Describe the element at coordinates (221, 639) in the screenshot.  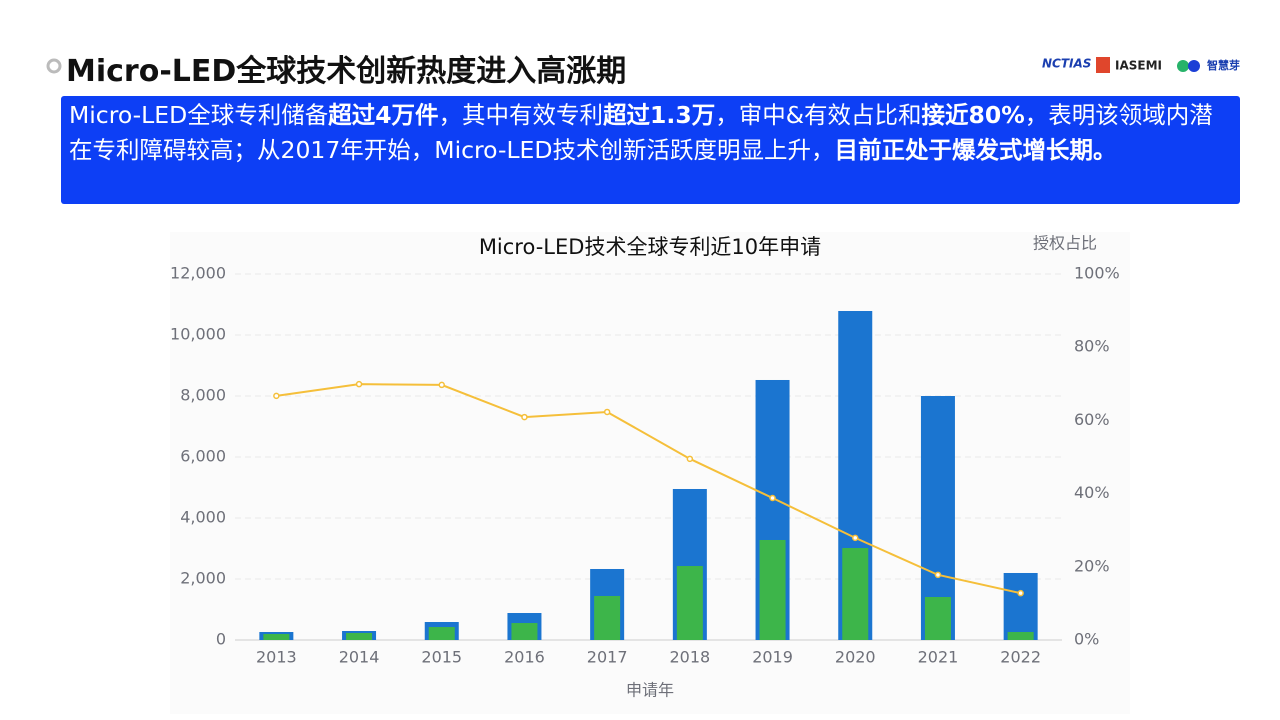
I see `y-tick-label: 0` at that location.